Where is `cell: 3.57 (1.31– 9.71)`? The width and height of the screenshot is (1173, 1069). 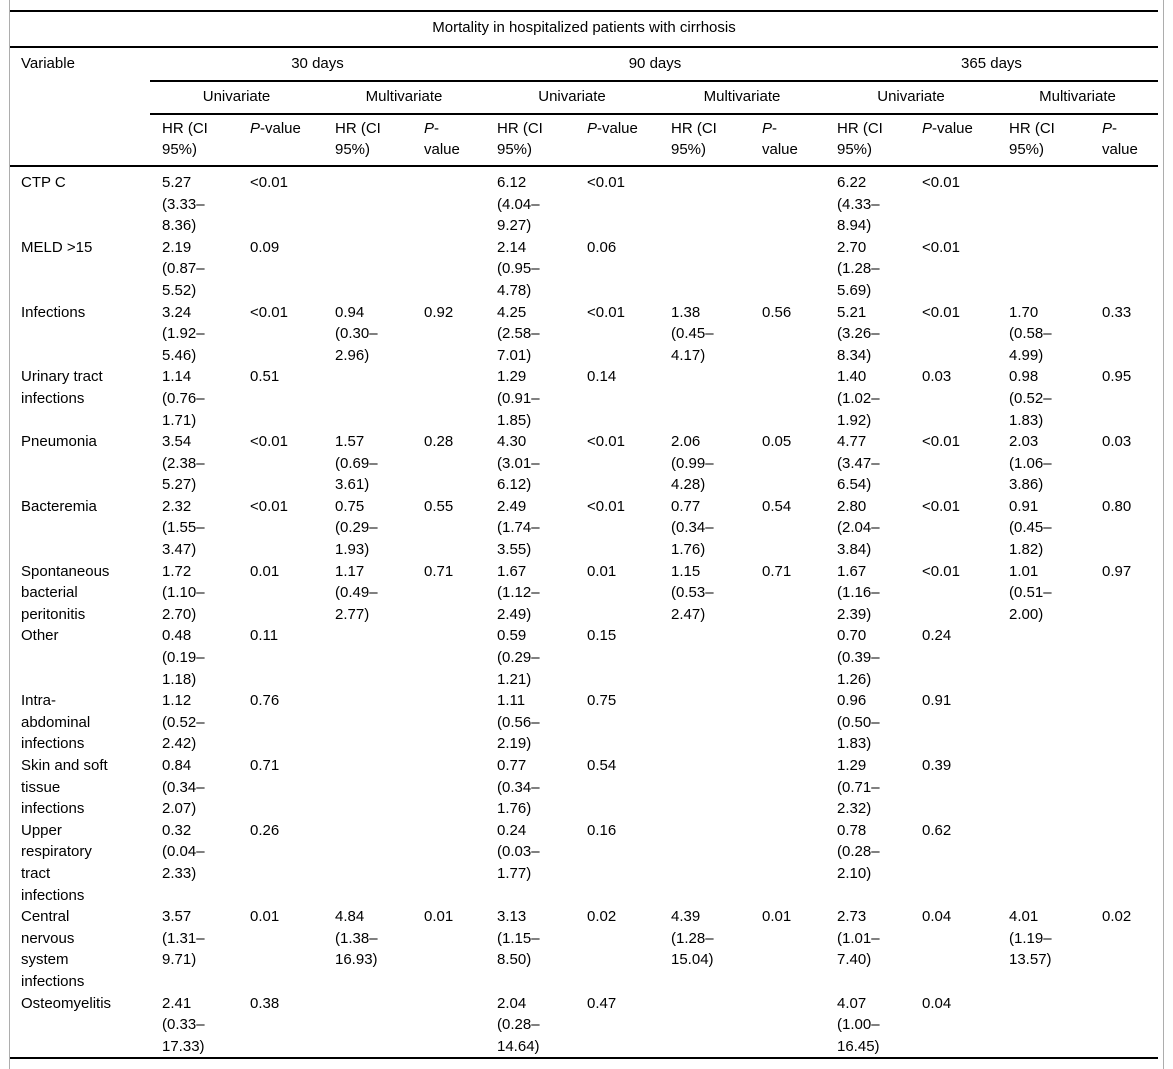 cell: 3.57 (1.31– 9.71) is located at coordinates (183, 938).